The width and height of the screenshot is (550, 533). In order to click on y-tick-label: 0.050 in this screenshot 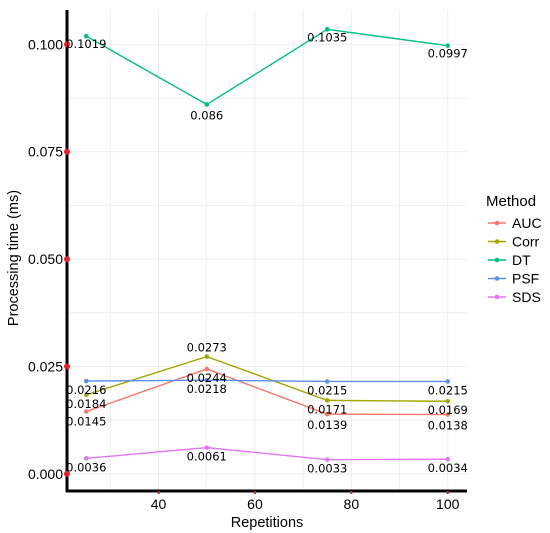, I will do `click(45, 259)`.